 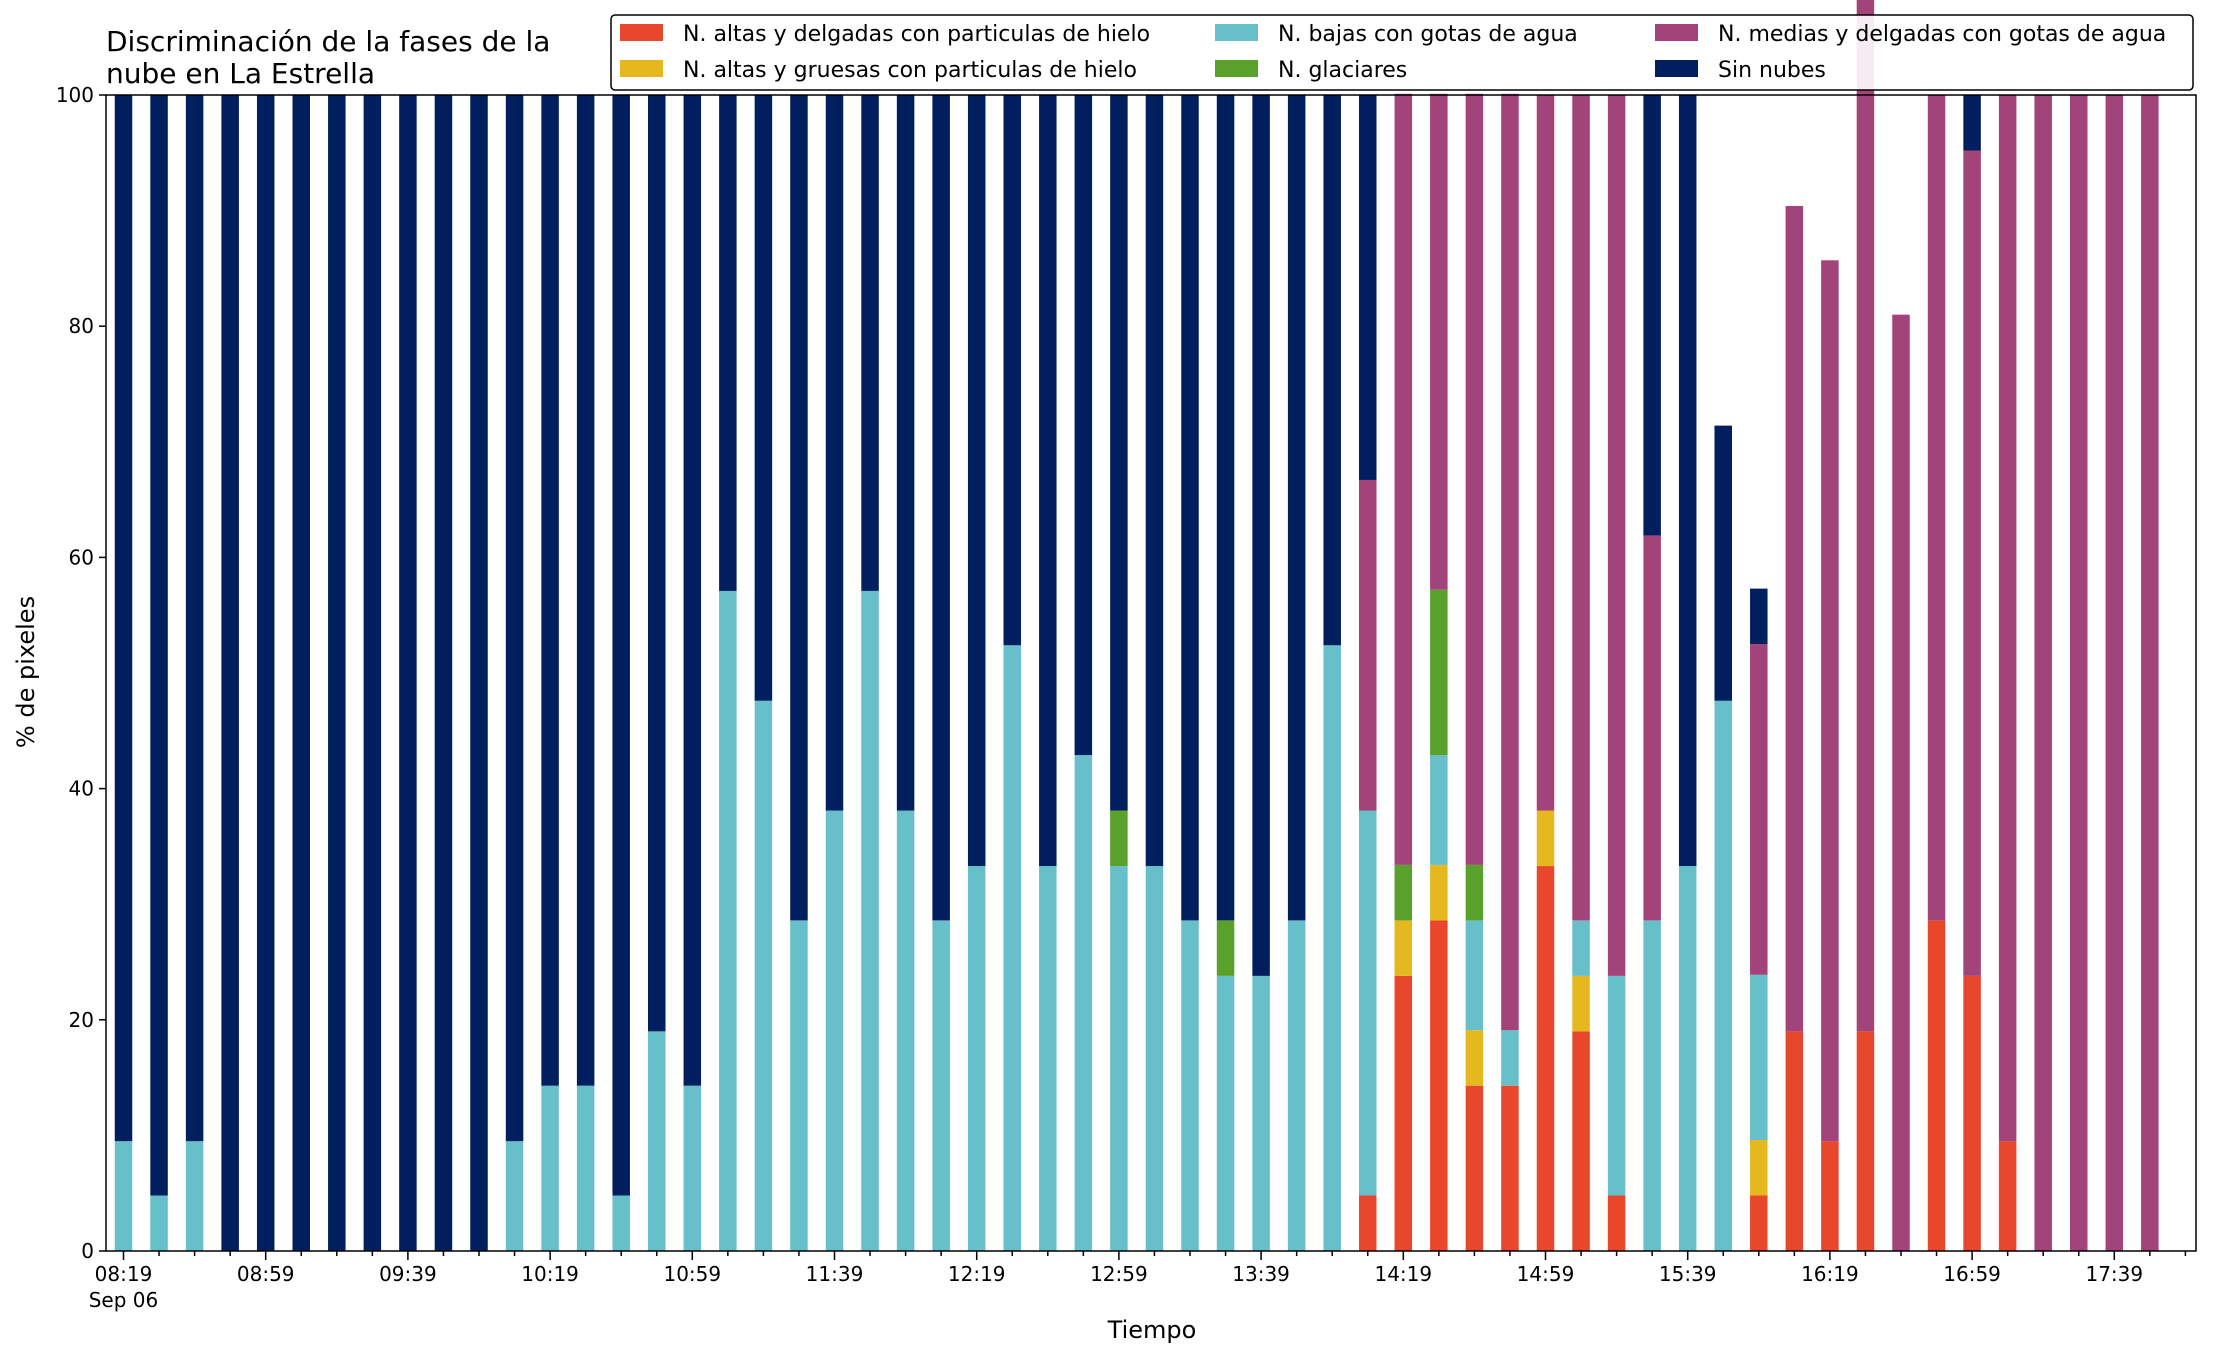 I want to click on x-tick-label: 15:39, so click(x=1688, y=1274).